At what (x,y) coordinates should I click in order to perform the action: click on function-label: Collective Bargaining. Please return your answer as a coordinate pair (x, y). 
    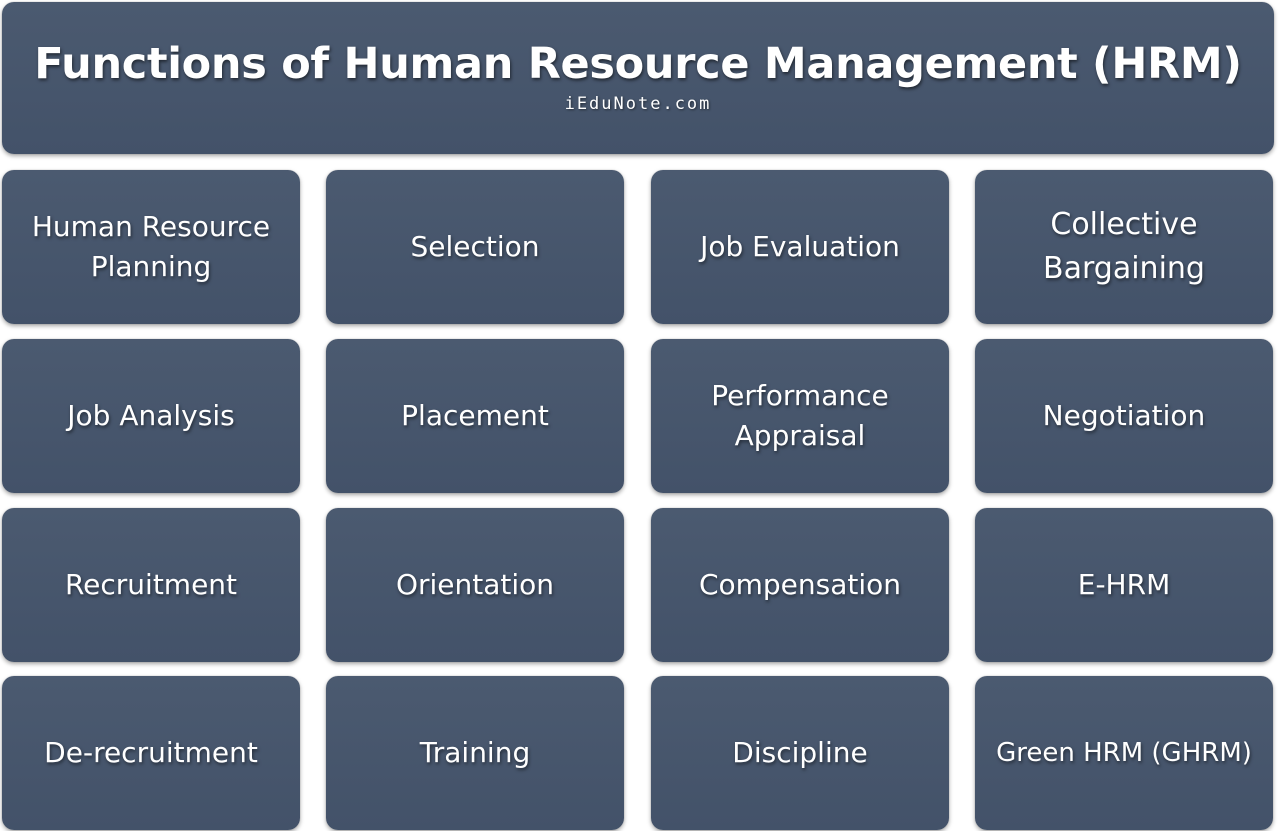
    Looking at the image, I should click on (1124, 246).